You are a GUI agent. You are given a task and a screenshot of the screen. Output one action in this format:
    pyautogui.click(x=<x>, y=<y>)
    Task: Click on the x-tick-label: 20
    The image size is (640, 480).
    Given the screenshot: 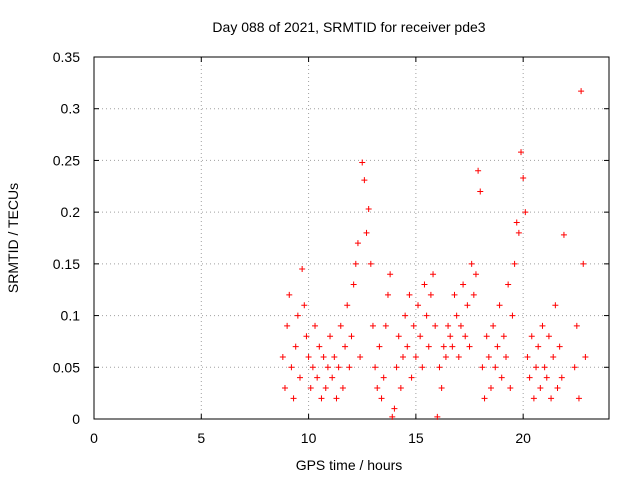 What is the action you would take?
    pyautogui.click(x=523, y=438)
    